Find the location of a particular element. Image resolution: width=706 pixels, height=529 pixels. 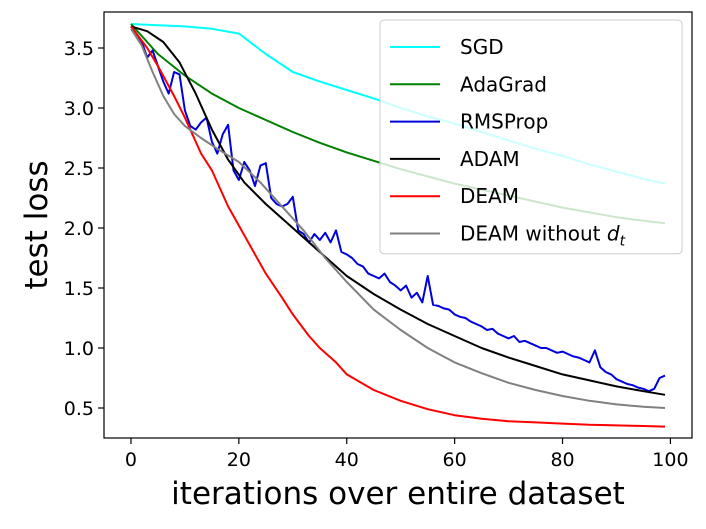

y-tick-label: 2.0 is located at coordinates (79, 229).